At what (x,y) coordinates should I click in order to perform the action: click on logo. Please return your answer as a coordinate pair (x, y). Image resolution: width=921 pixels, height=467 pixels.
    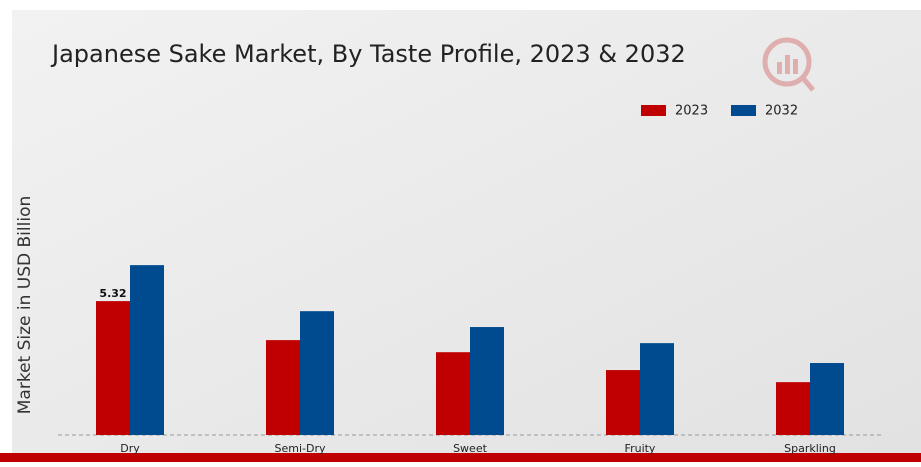
    Looking at the image, I should click on (788, 64).